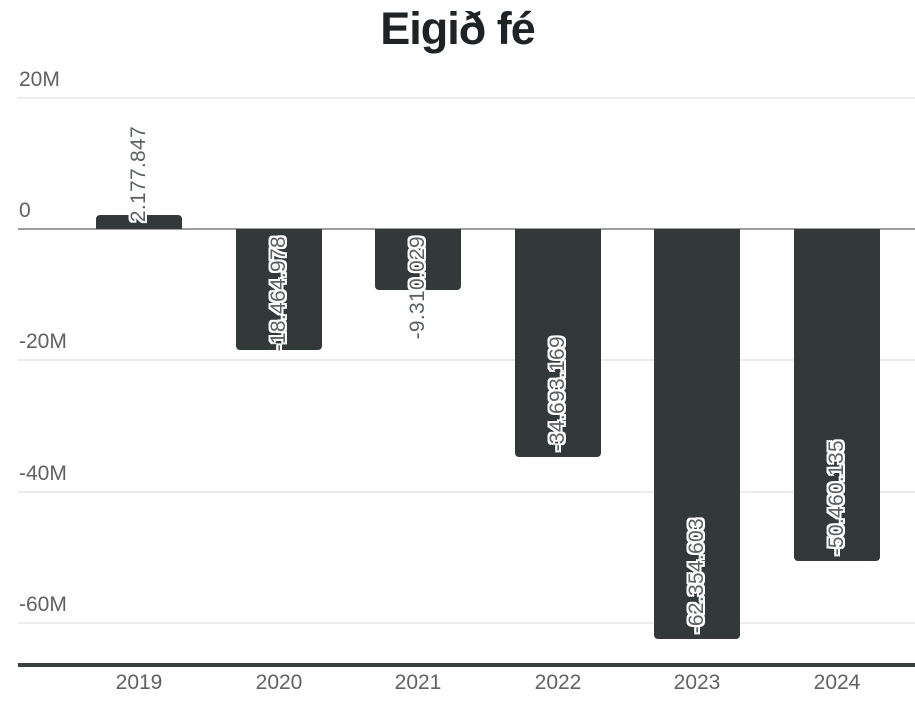  Describe the element at coordinates (25, 210) in the screenshot. I see `y-tick-label: 0` at that location.